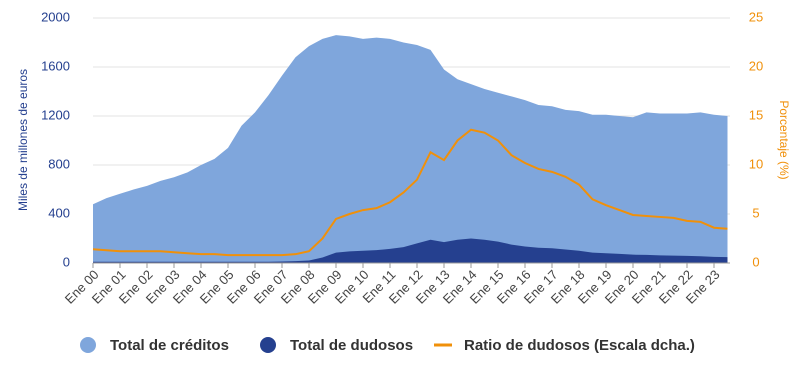 The image size is (803, 368). Describe the element at coordinates (756, 114) in the screenshot. I see `y2-tick-label: 15` at that location.